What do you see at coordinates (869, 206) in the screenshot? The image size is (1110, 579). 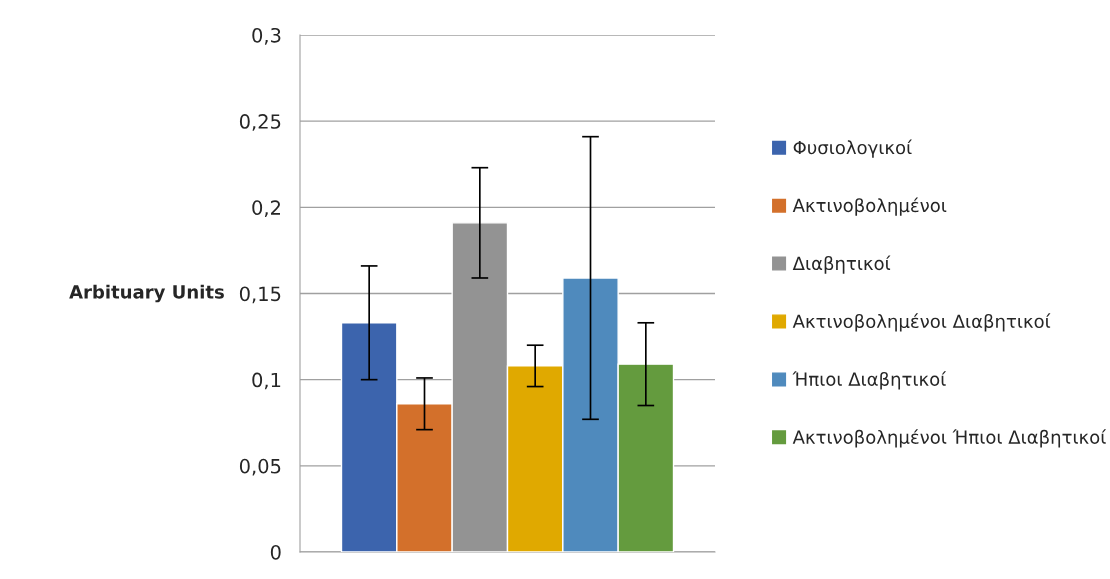 I see `legend-label: Ακτινοβολημένοι` at bounding box center [869, 206].